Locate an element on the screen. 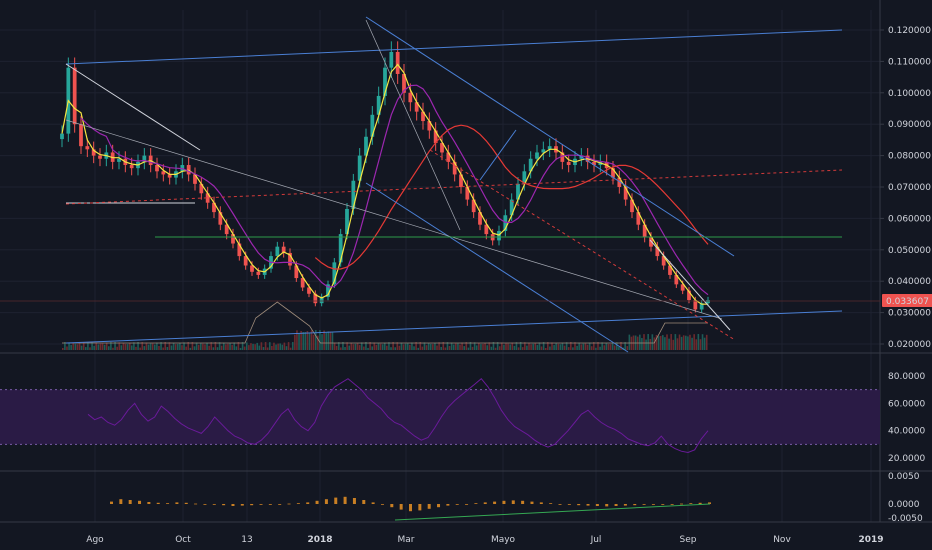  trendline-short is located at coordinates (498, 155).